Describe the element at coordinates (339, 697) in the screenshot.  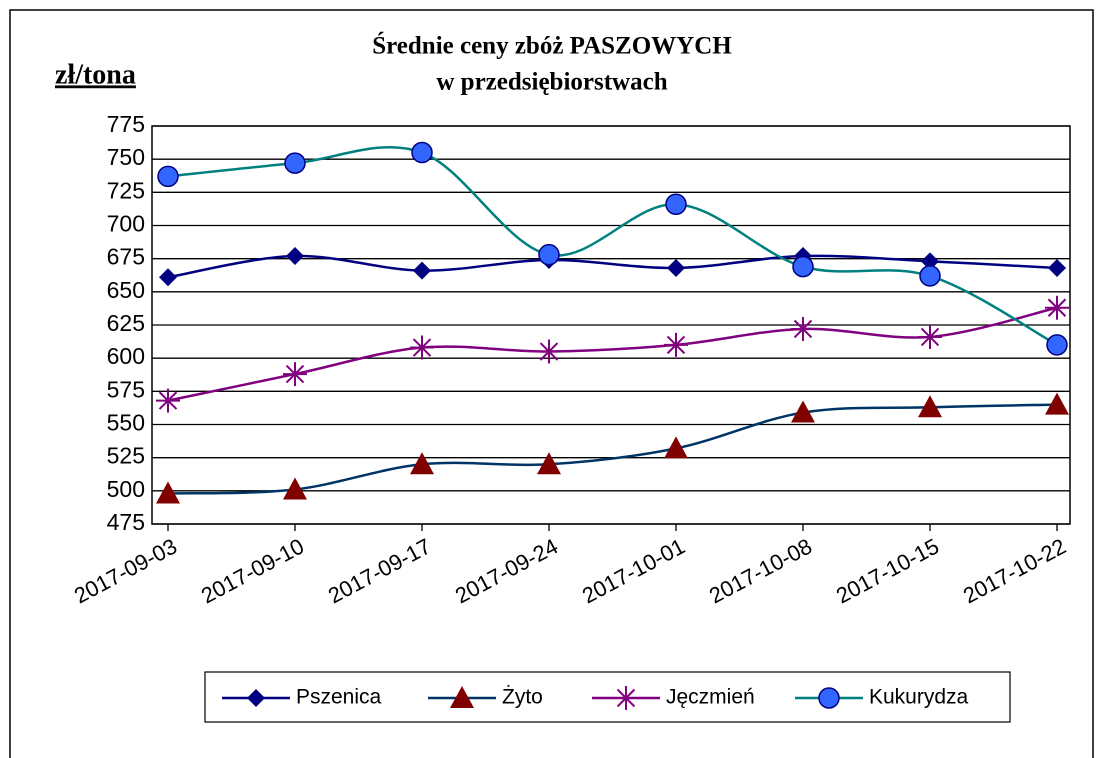
I see `legend-label: Pszenica` at that location.